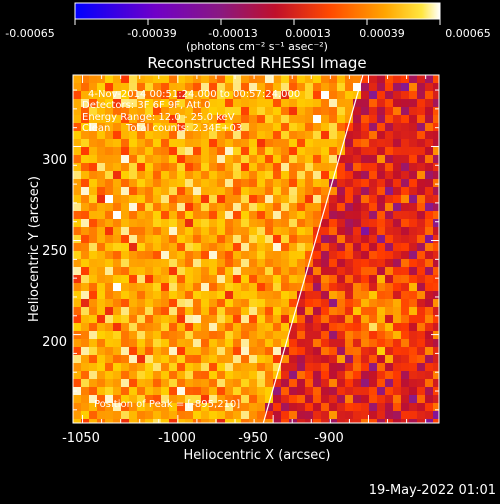 The height and width of the screenshot is (504, 500). What do you see at coordinates (432, 490) in the screenshot?
I see `footer-timestamp: 19-May-2022 01:01` at bounding box center [432, 490].